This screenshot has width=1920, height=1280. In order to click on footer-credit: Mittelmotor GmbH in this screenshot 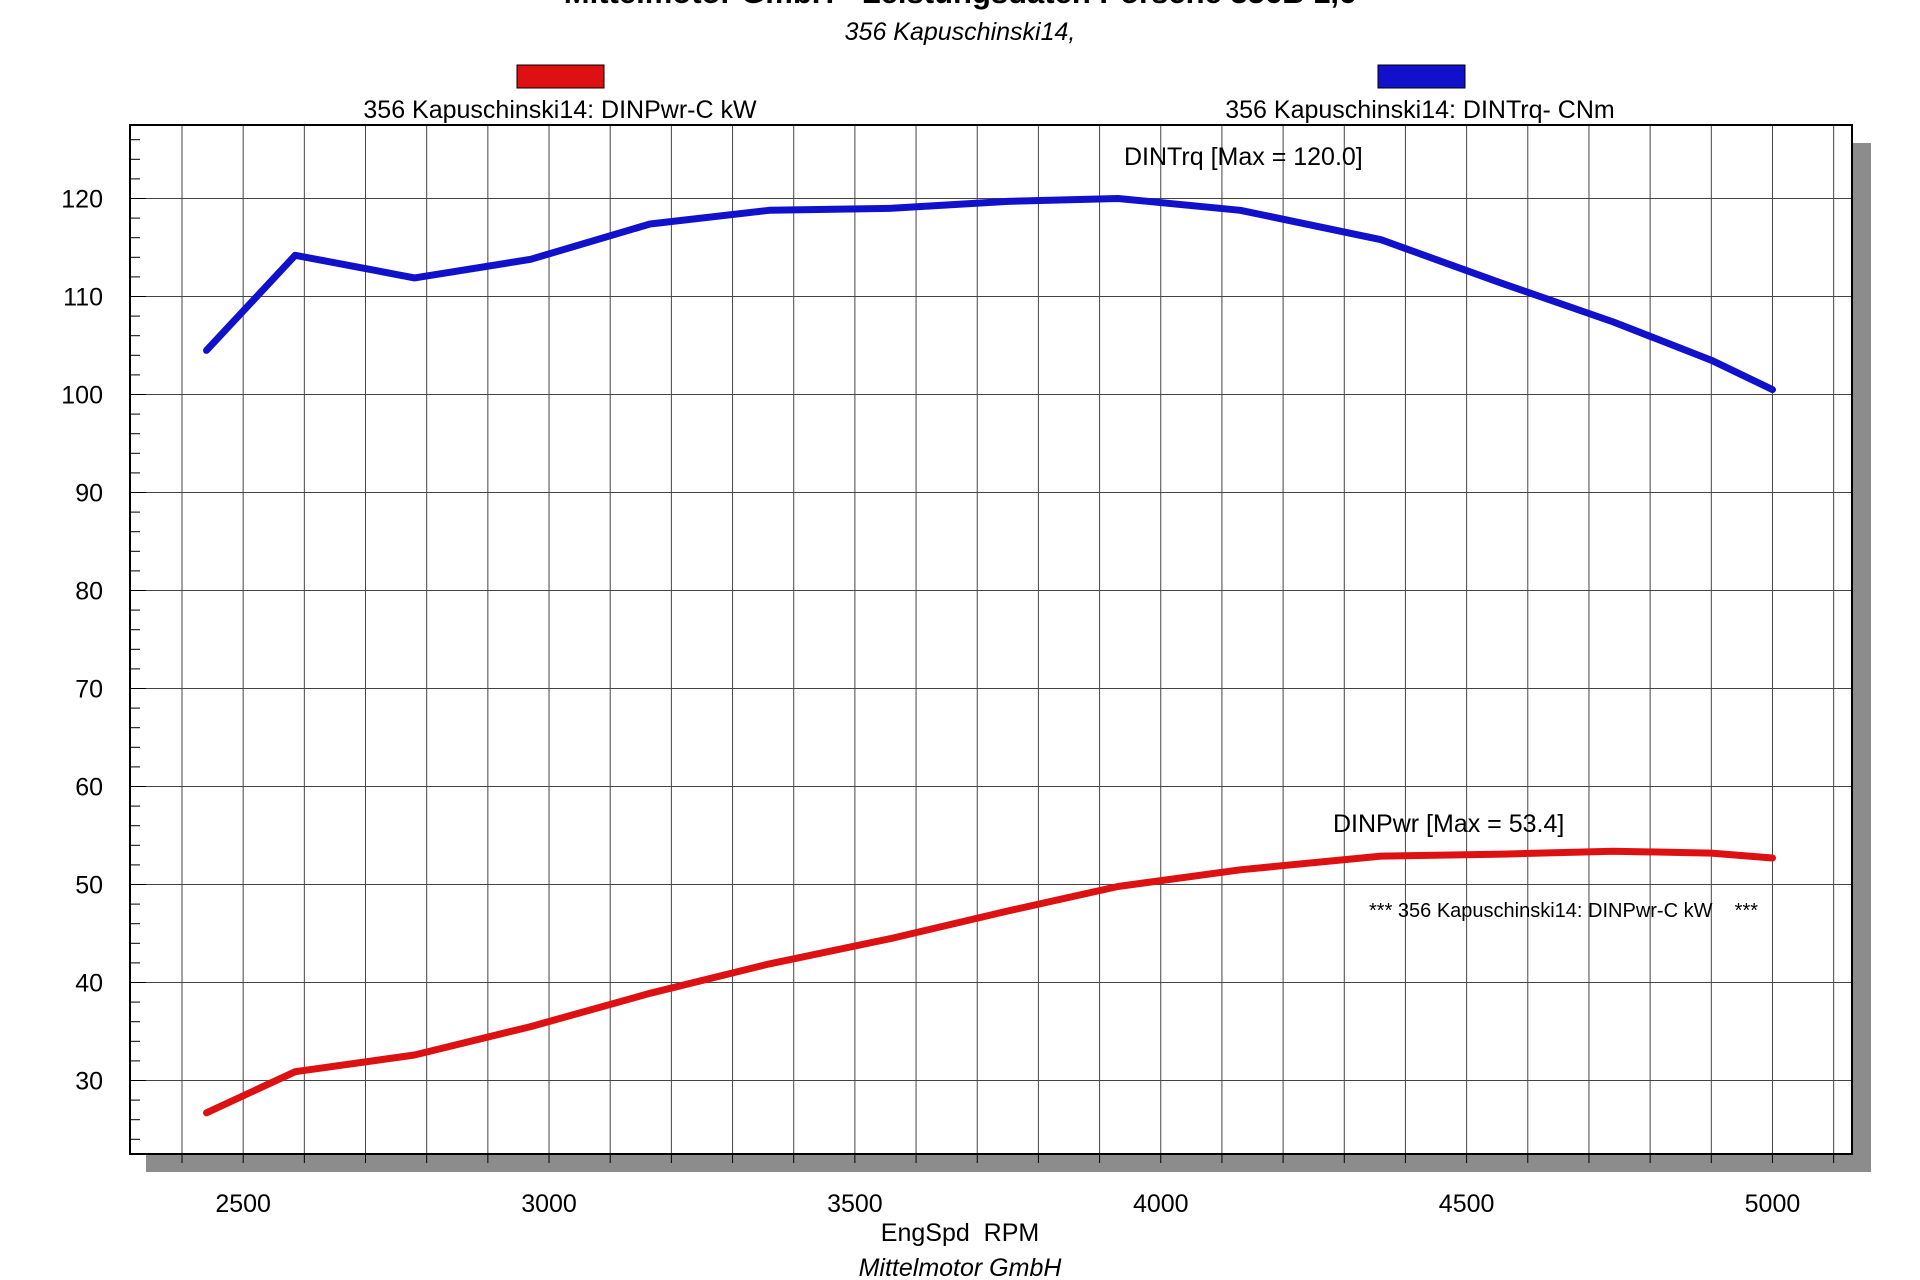, I will do `click(961, 1267)`.